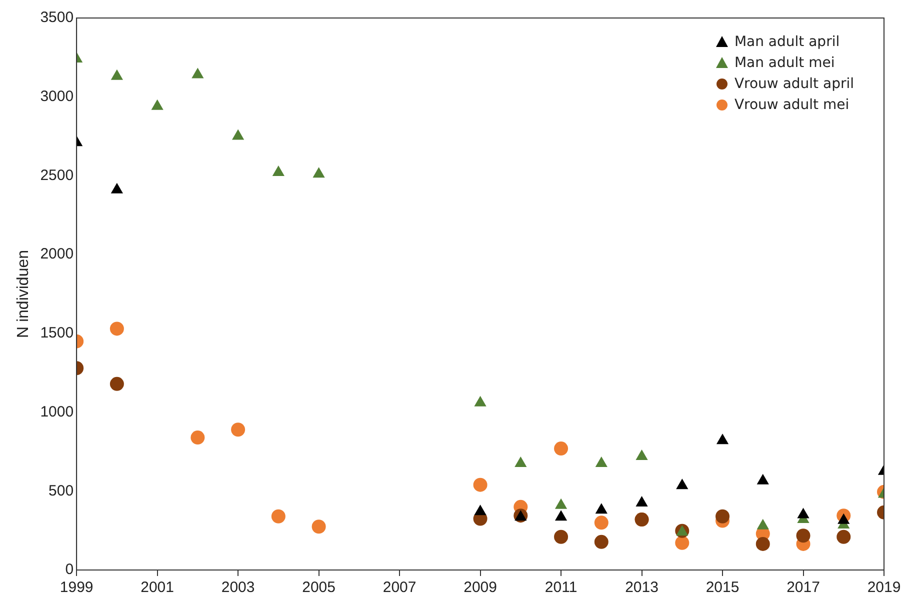 This screenshot has height=605, width=914. Describe the element at coordinates (23, 294) in the screenshot. I see `y-axis-title: N individuen` at that location.